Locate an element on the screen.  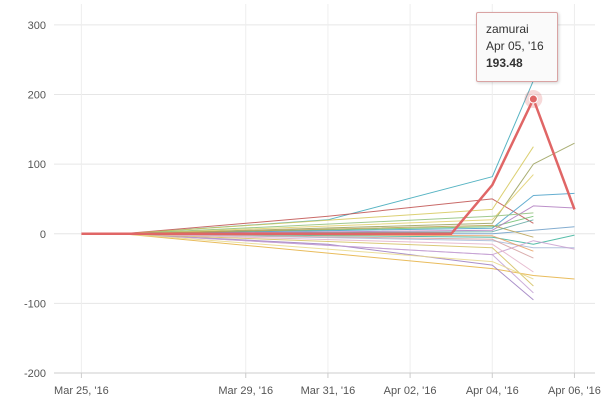
tooltip-value: 193.48 is located at coordinates (504, 63).